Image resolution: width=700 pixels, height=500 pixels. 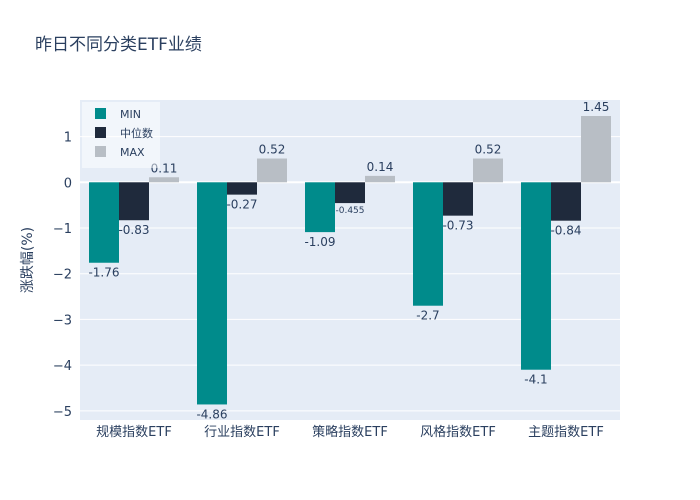 I want to click on x-tick-label: 策略指数ETF, so click(x=350, y=432).